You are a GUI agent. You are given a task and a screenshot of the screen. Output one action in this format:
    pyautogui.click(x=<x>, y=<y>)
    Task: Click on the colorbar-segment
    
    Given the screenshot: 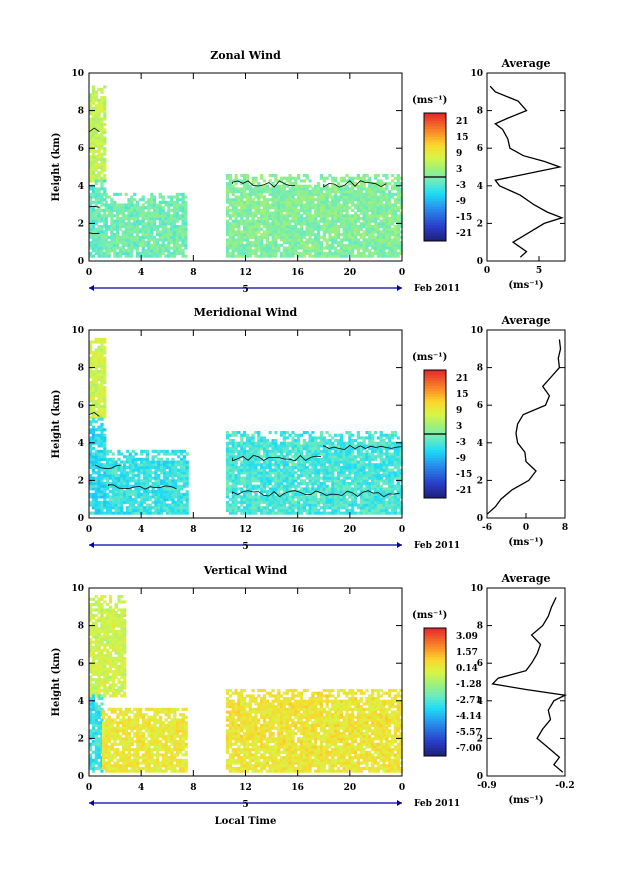 What is the action you would take?
    pyautogui.click(x=435, y=131)
    